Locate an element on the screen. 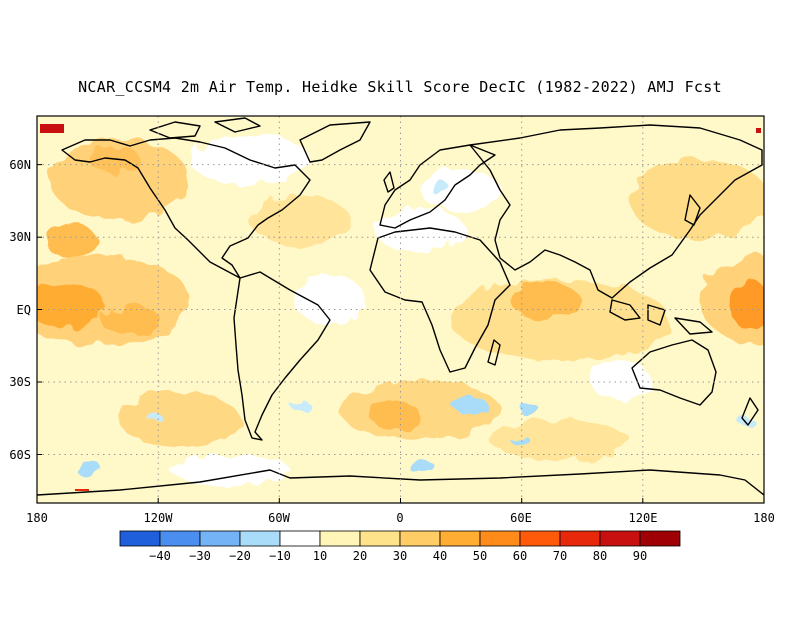 Image resolution: width=800 pixels, height=618 pixels. colorbar-label: −40 is located at coordinates (160, 556).